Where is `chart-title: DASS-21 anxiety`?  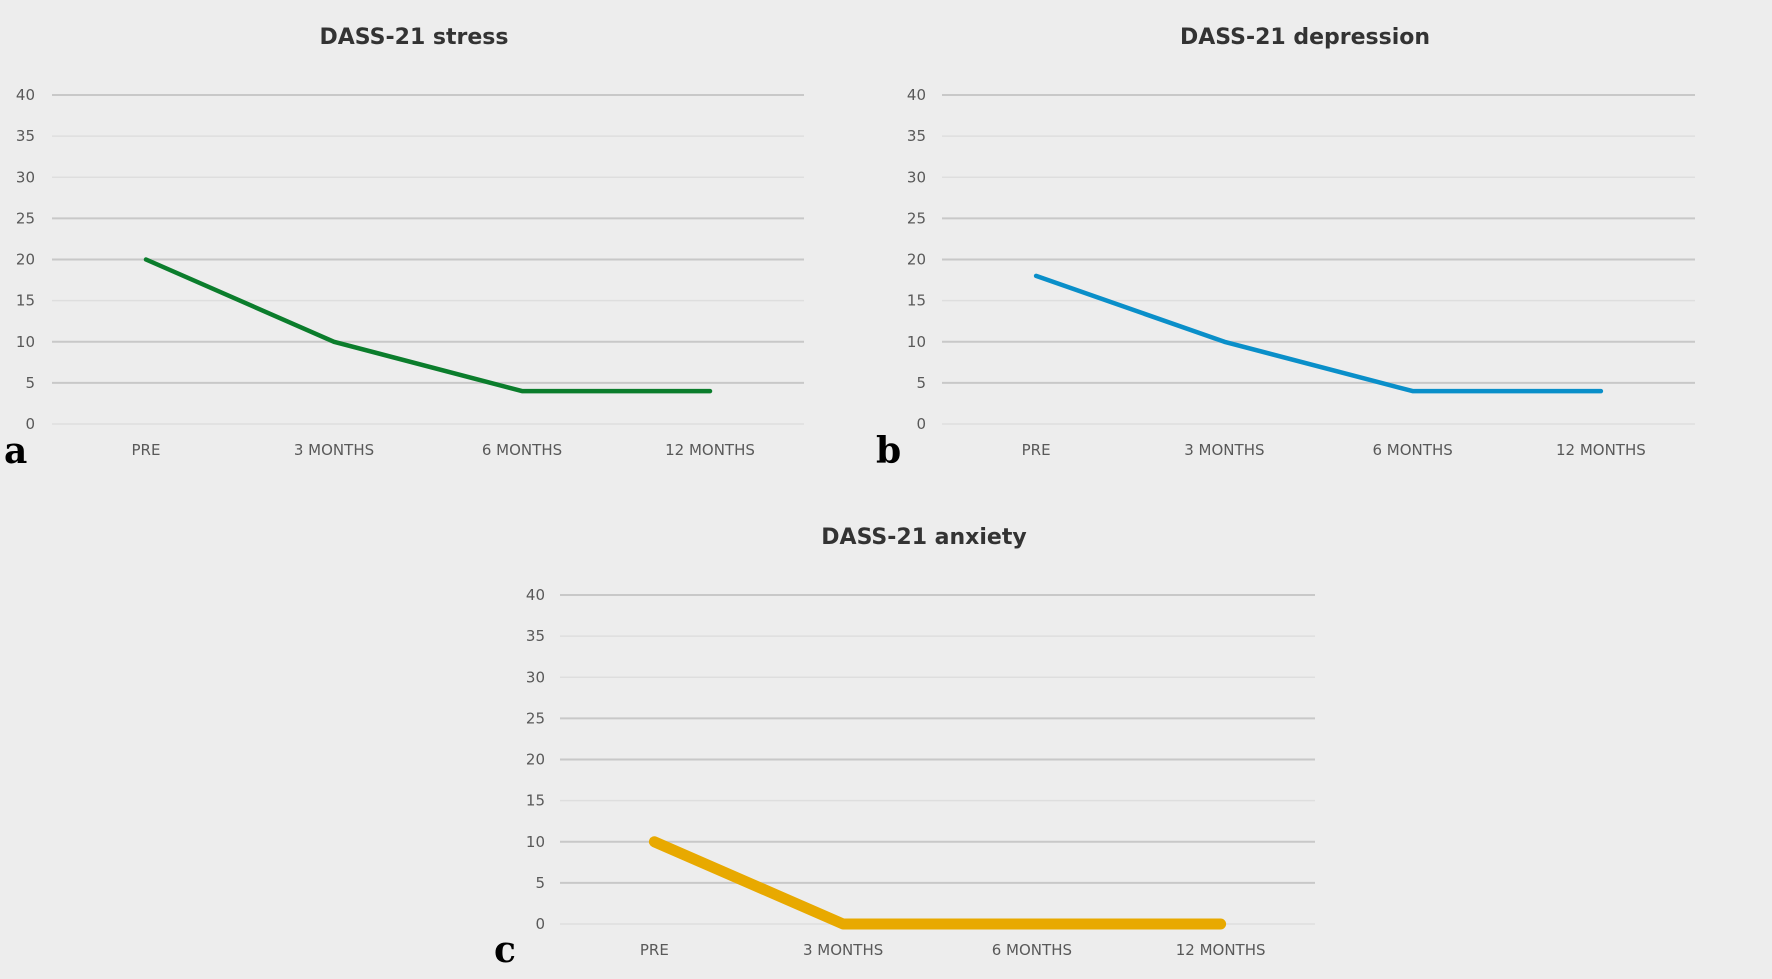 chart-title: DASS-21 anxiety is located at coordinates (923, 537).